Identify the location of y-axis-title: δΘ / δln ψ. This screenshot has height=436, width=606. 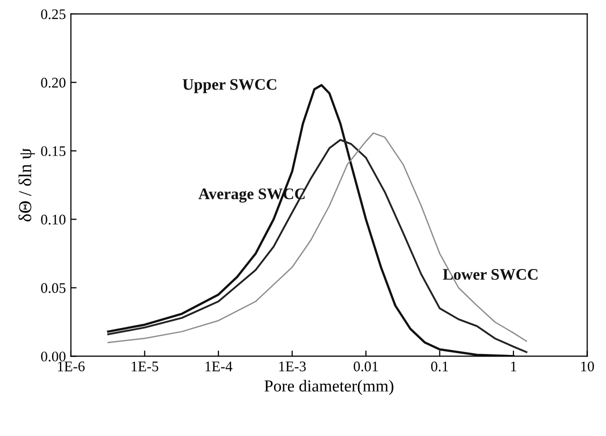
(26, 185).